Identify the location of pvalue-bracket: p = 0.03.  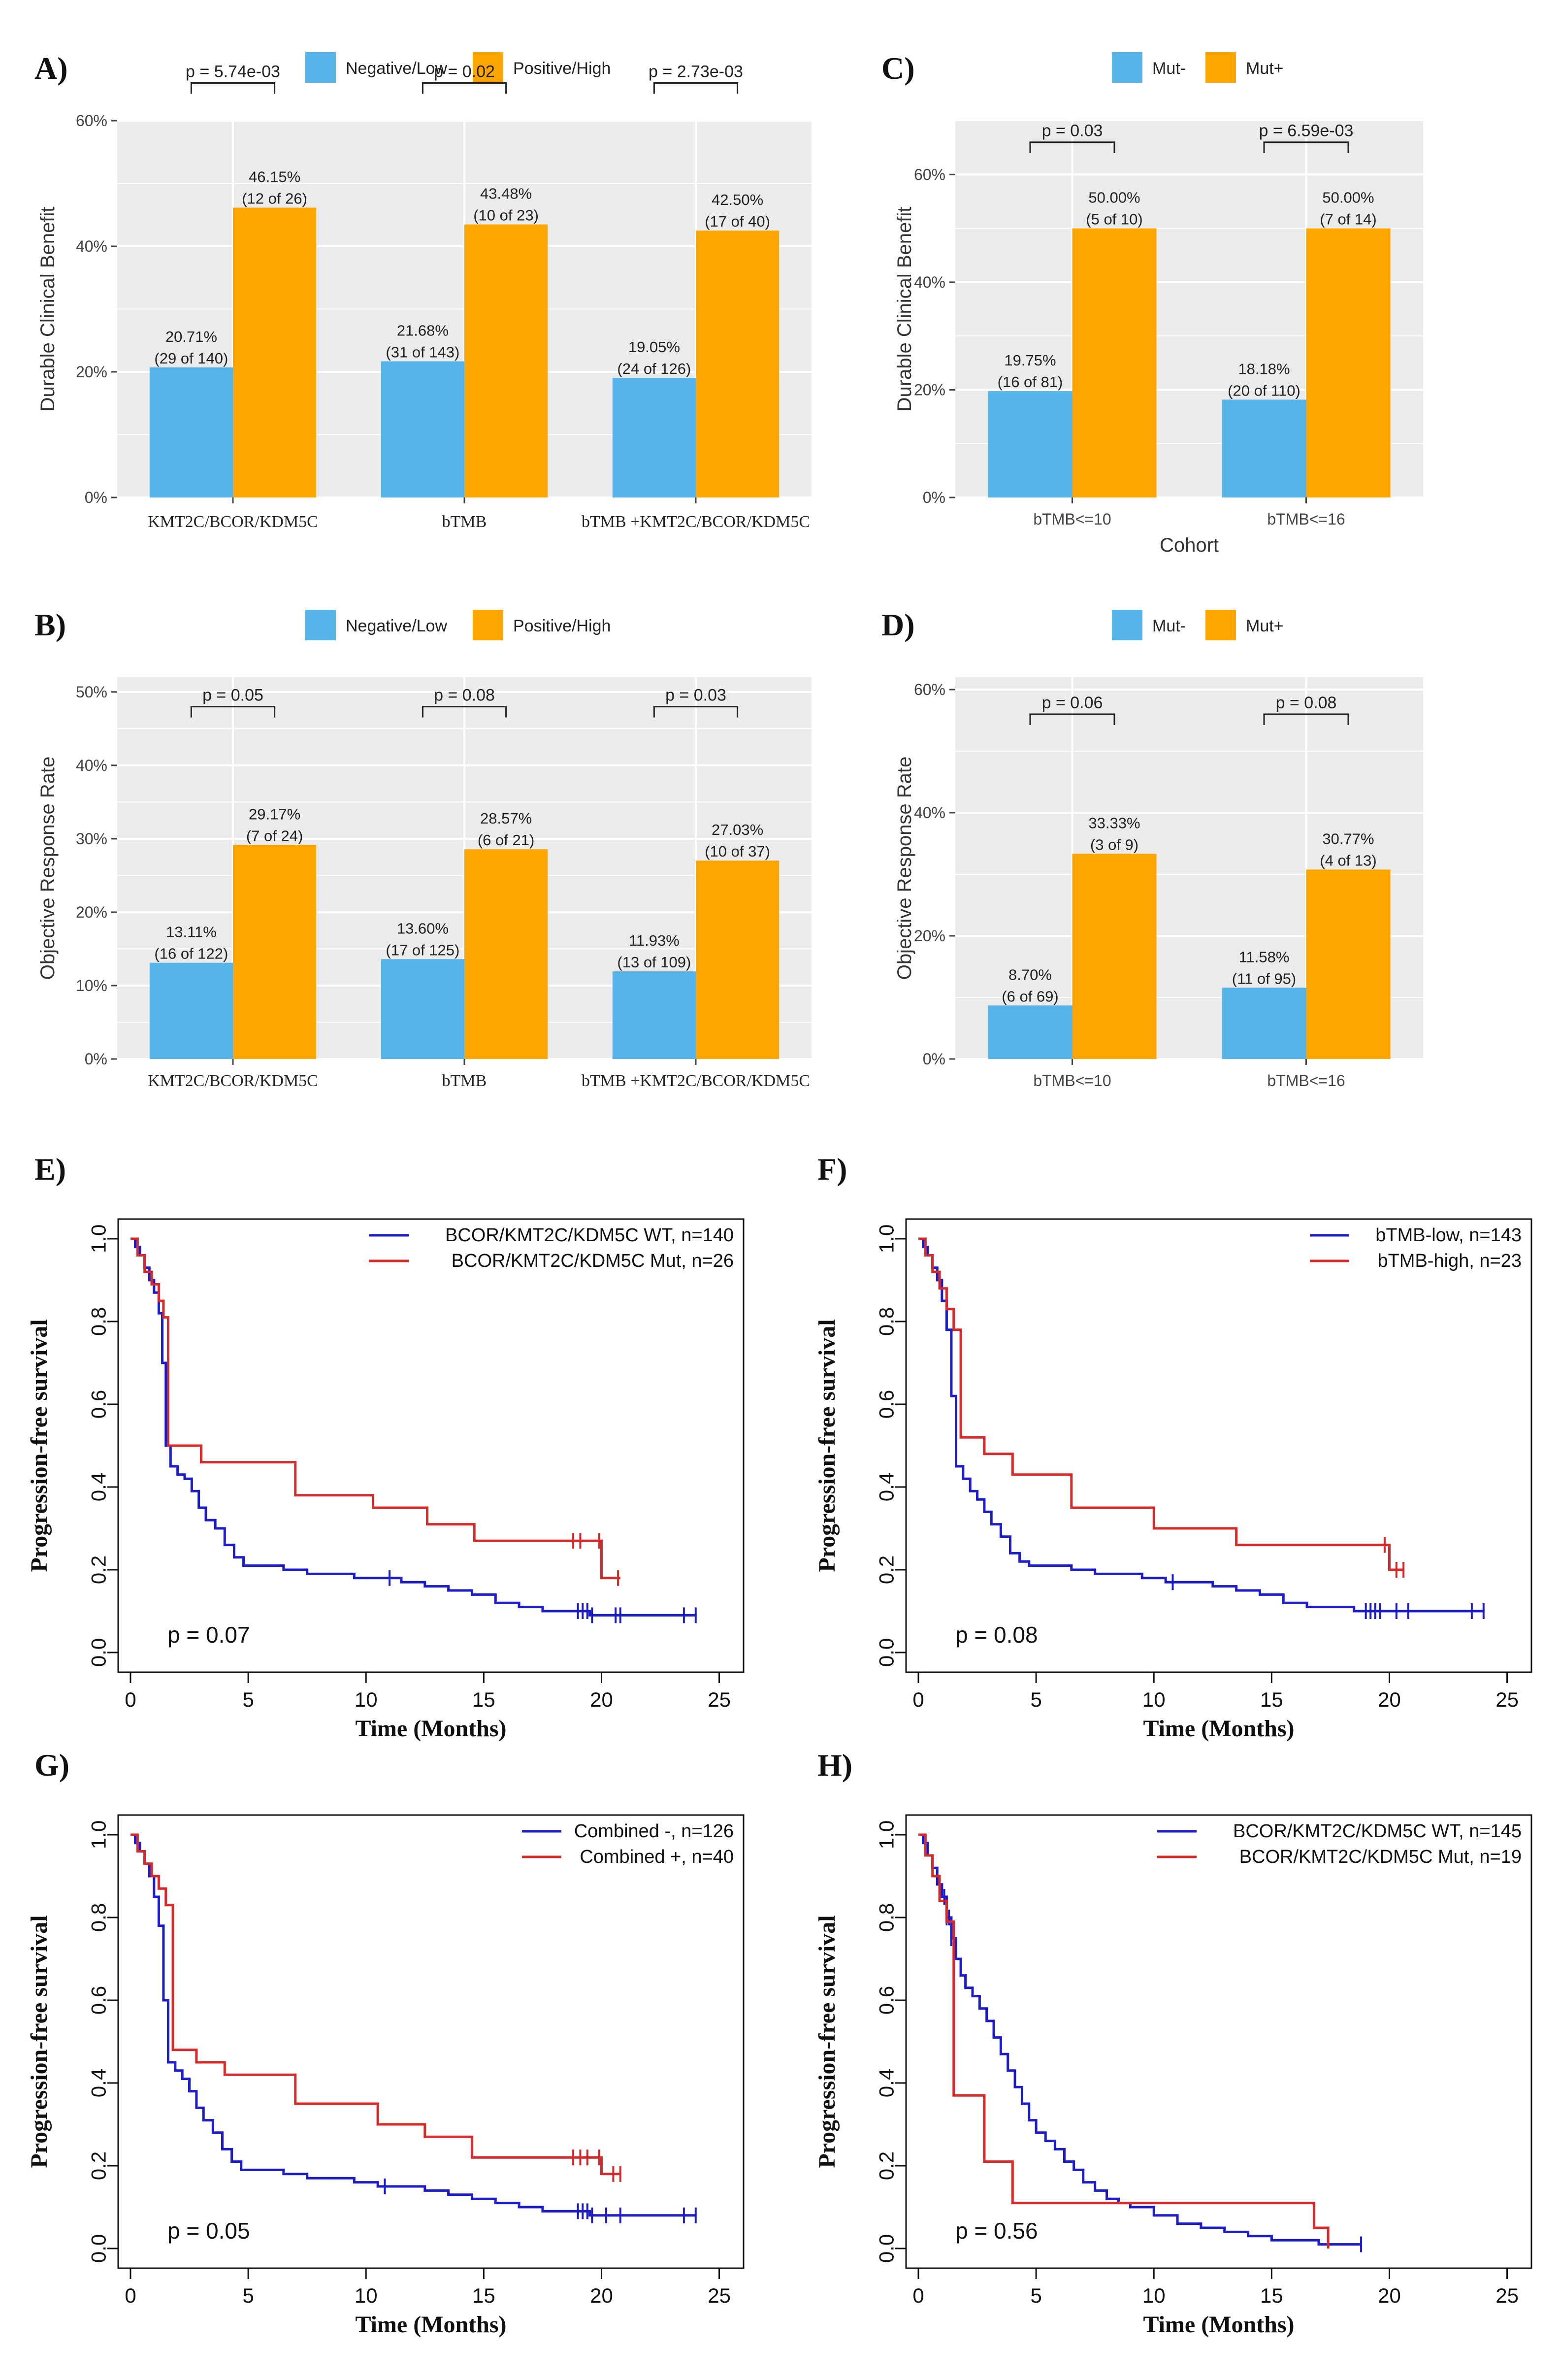
(1072, 137).